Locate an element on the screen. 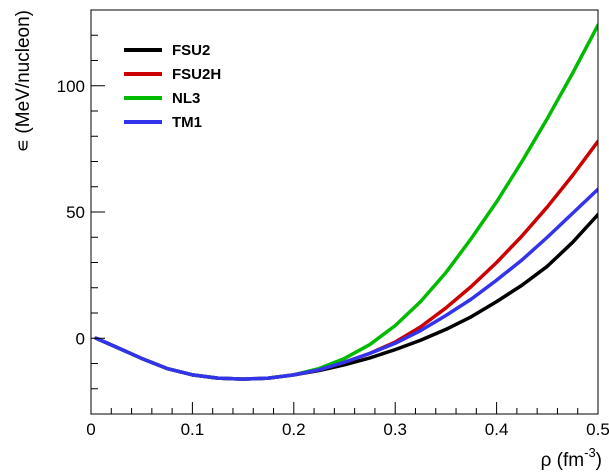  y-tick-label: 50 is located at coordinates (75, 212).